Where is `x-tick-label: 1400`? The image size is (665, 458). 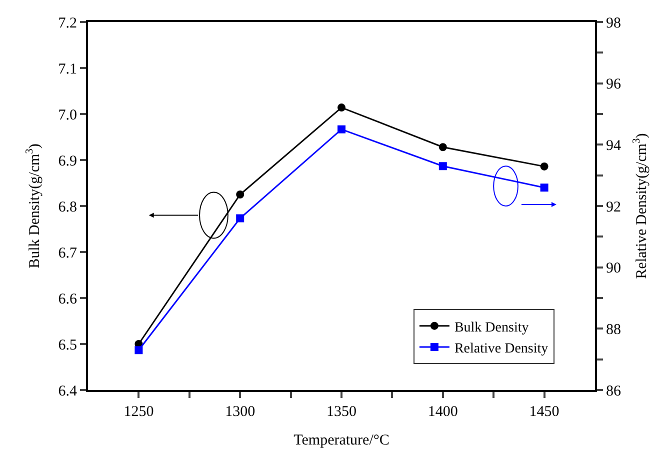
x-tick-label: 1400 is located at coordinates (443, 412).